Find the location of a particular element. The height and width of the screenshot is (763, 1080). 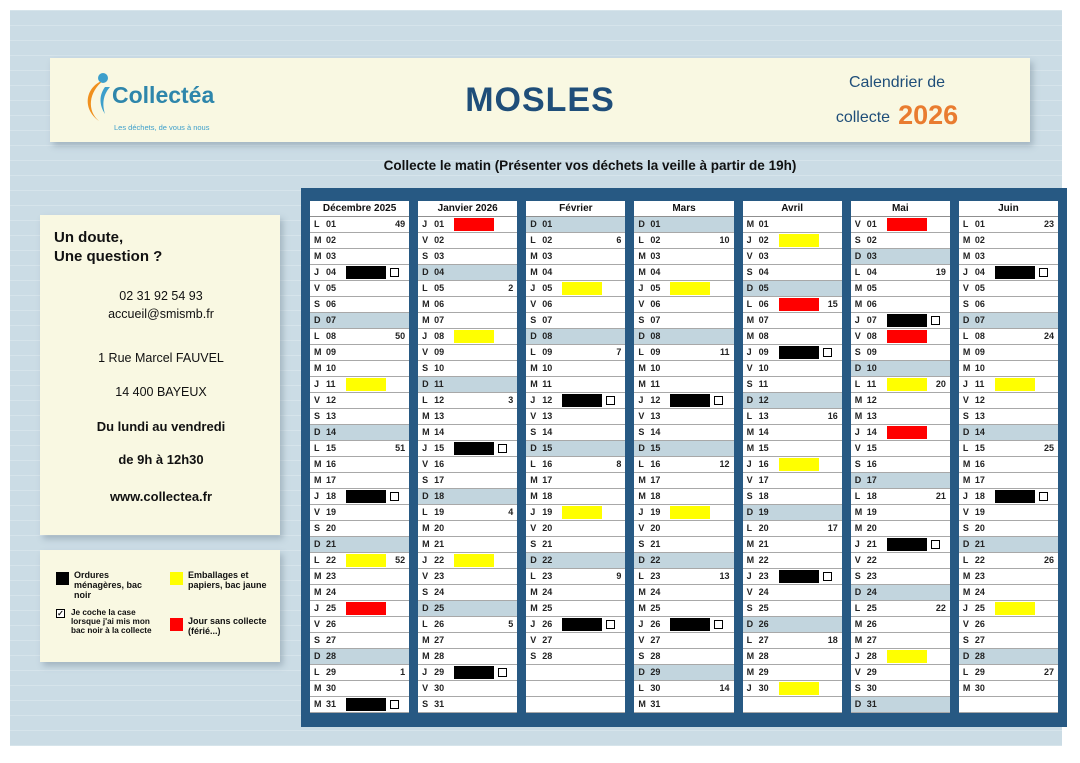

day-number: 13 is located at coordinates (655, 416).